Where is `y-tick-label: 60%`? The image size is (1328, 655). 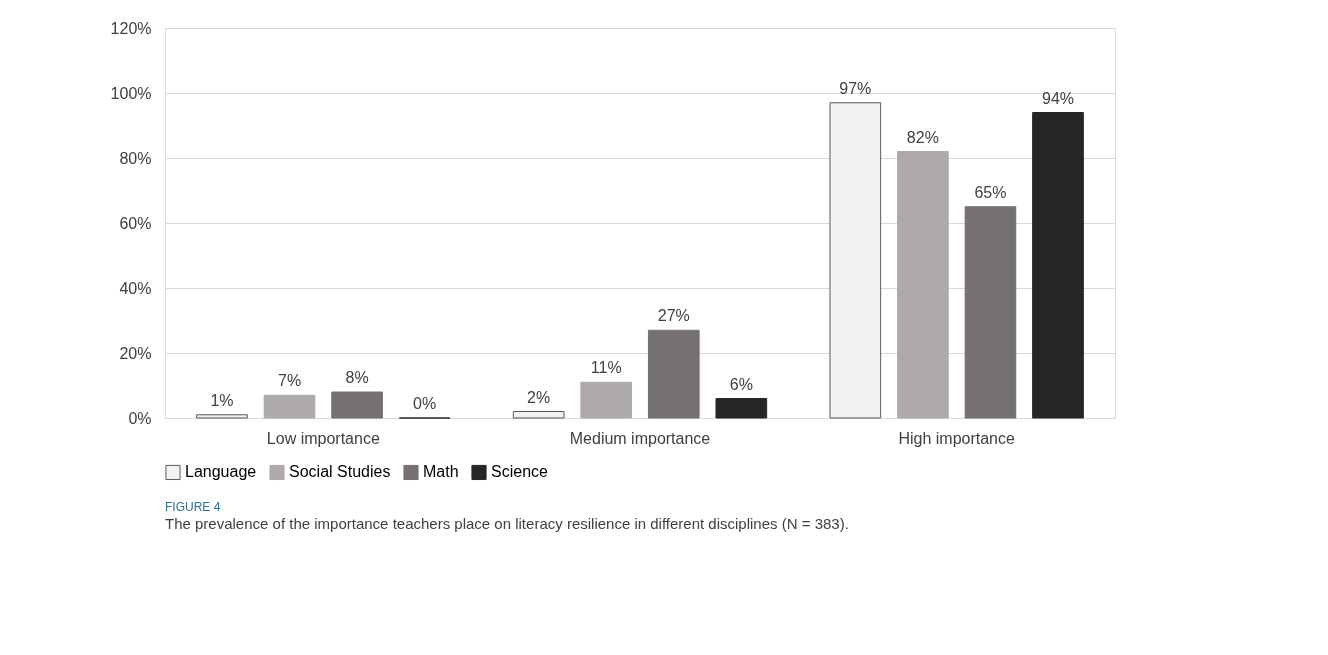
y-tick-label: 60% is located at coordinates (135, 223).